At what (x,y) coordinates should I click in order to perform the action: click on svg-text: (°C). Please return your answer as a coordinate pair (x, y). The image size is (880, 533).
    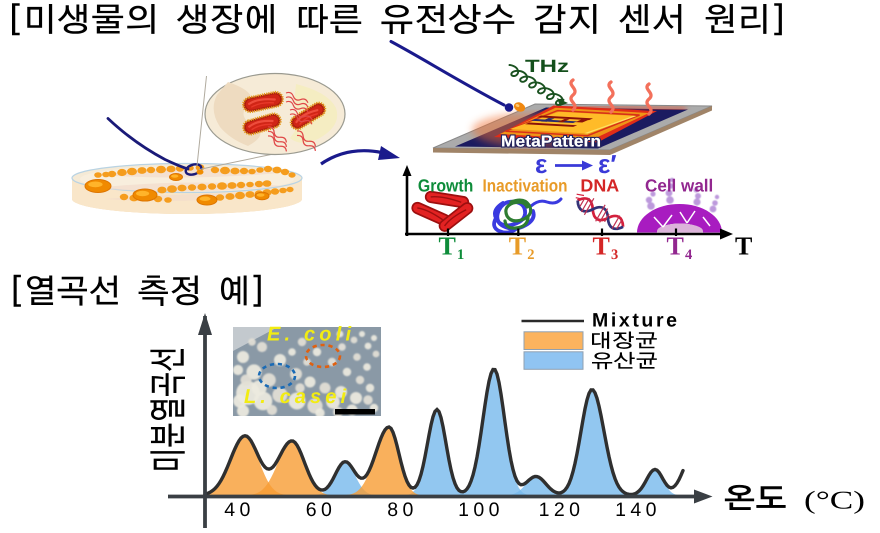
    Looking at the image, I should click on (834, 500).